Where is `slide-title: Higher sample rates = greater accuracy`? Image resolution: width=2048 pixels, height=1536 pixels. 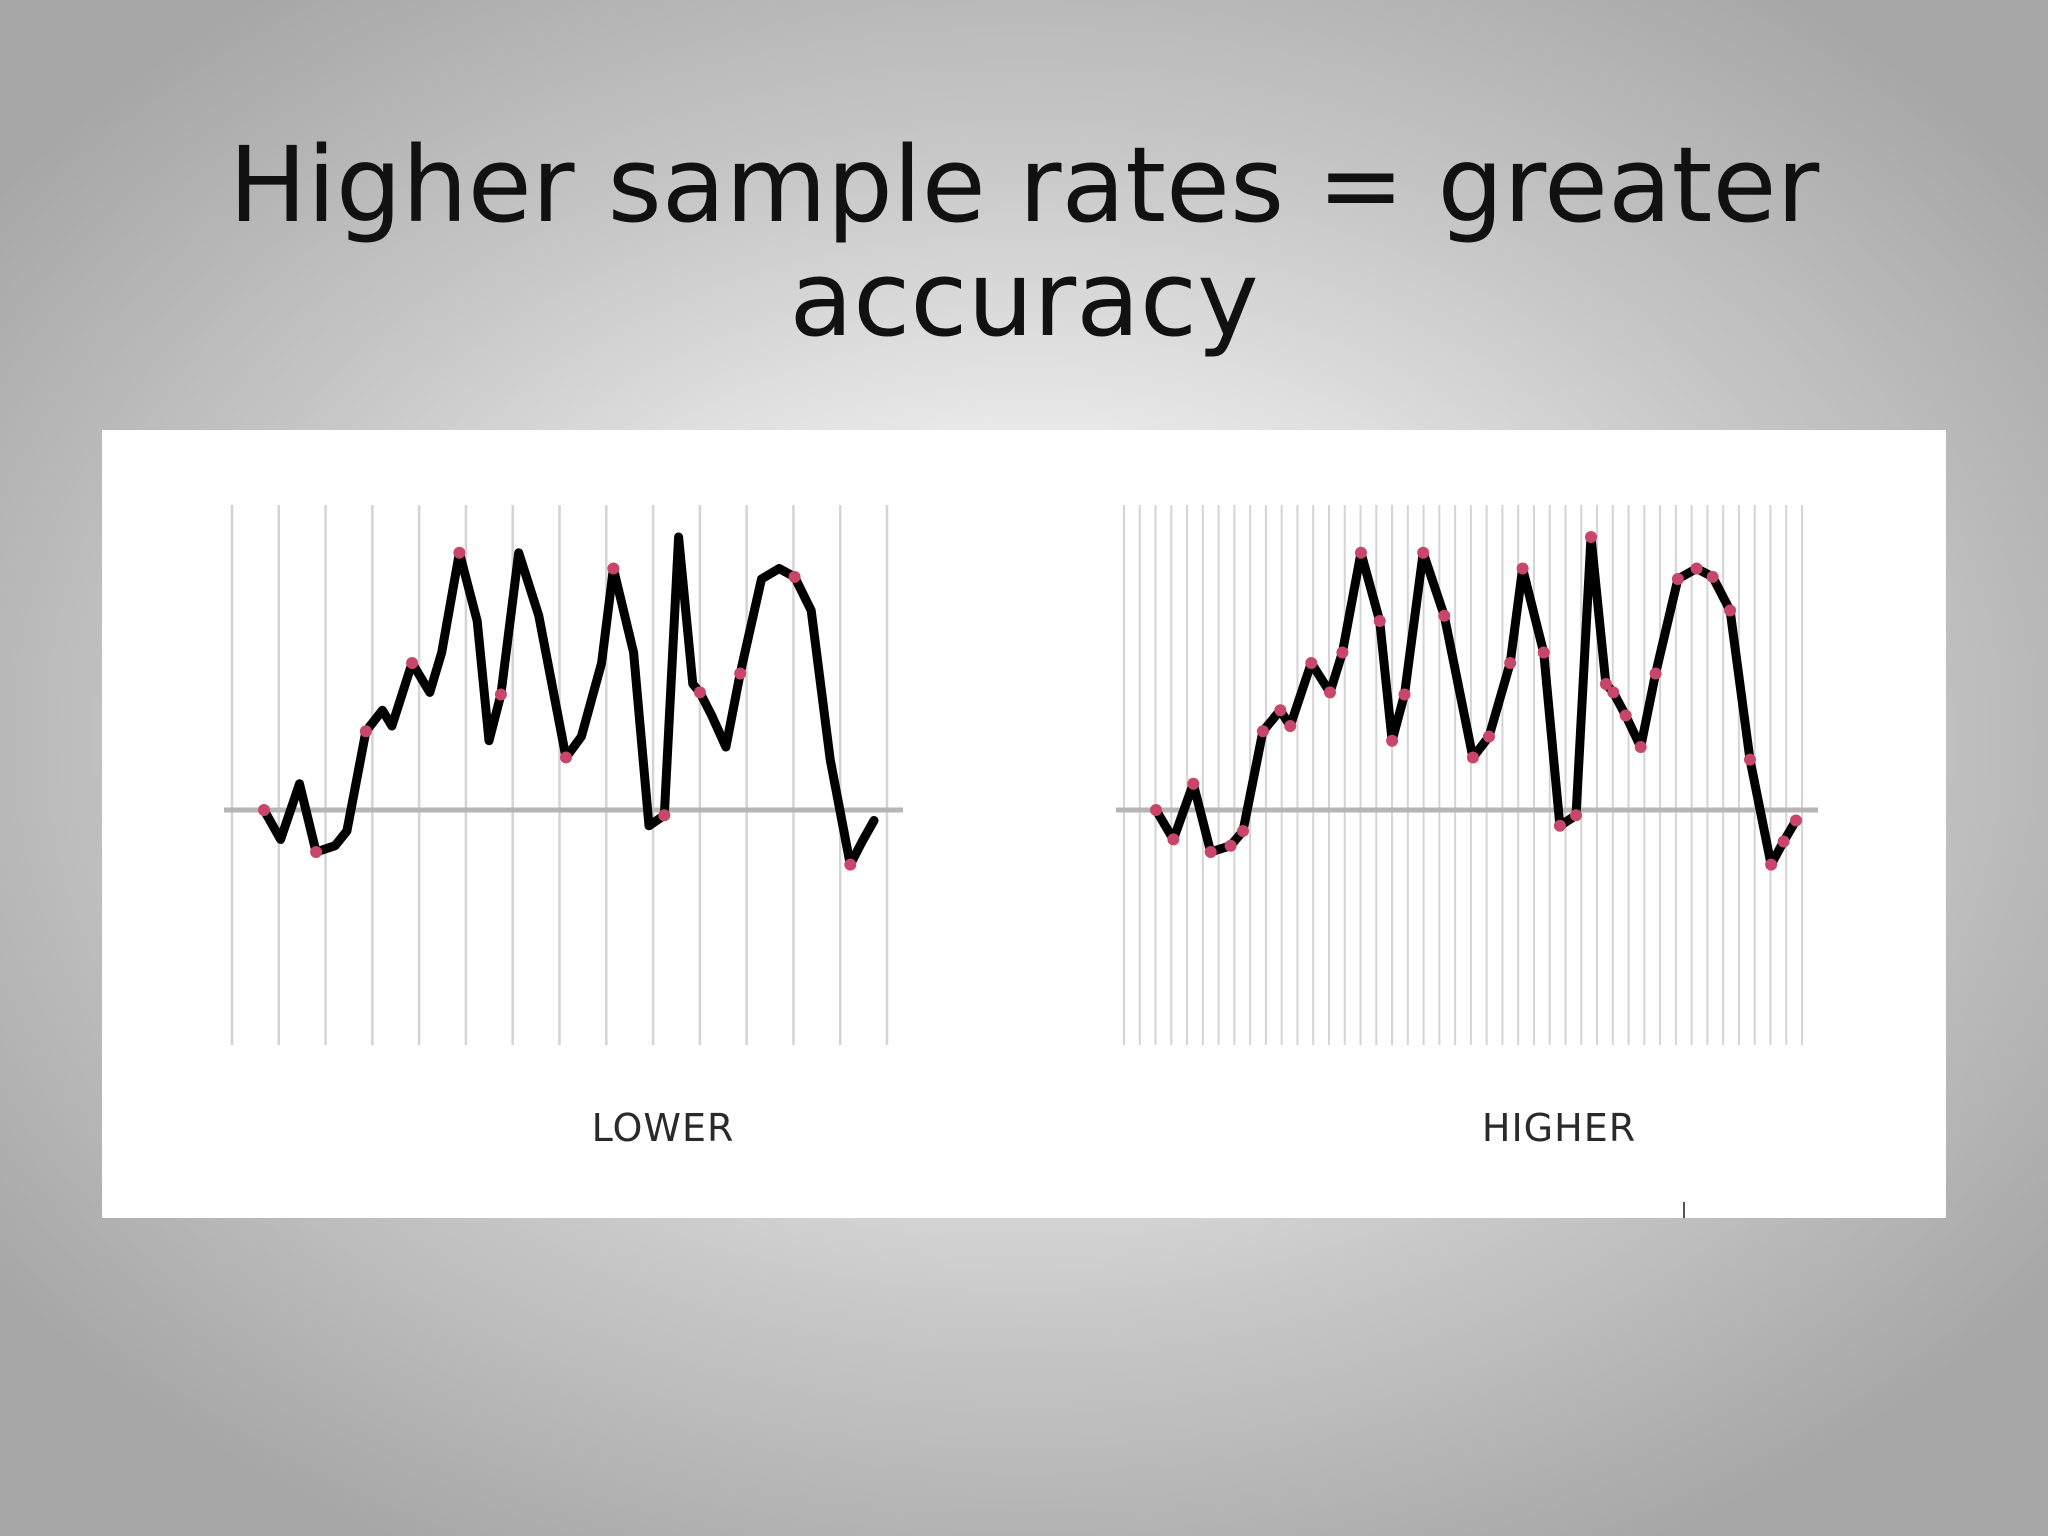 slide-title: Higher sample rates = greater accuracy is located at coordinates (1024, 242).